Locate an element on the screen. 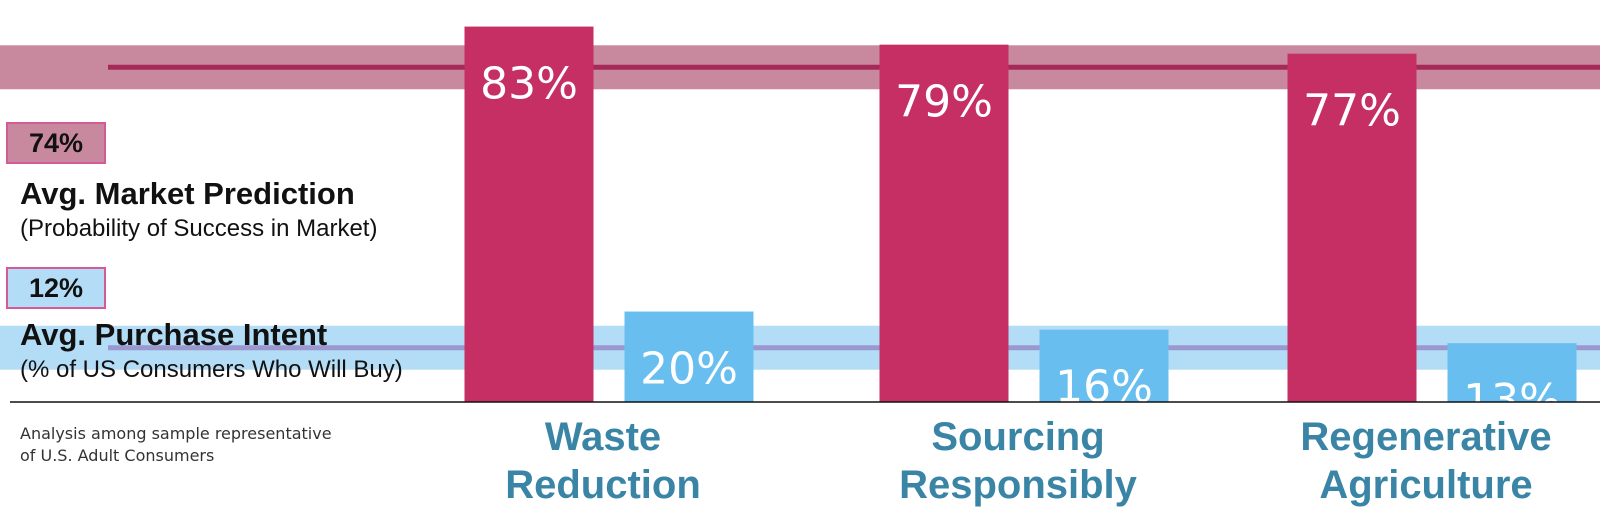 The width and height of the screenshot is (1600, 510). purchase-intent-data-label: 13% is located at coordinates (1512, 400).